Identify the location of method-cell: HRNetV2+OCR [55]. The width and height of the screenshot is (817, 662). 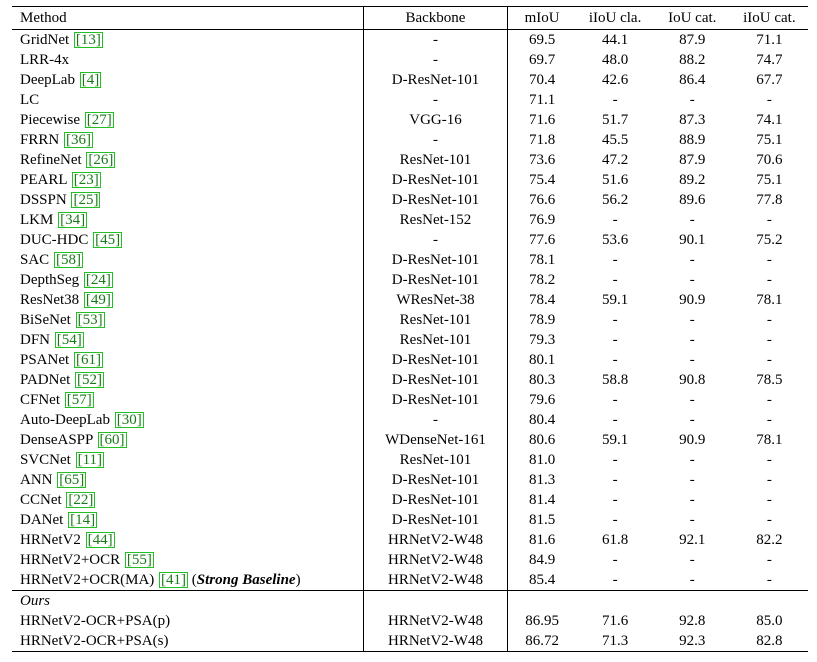
(188, 560).